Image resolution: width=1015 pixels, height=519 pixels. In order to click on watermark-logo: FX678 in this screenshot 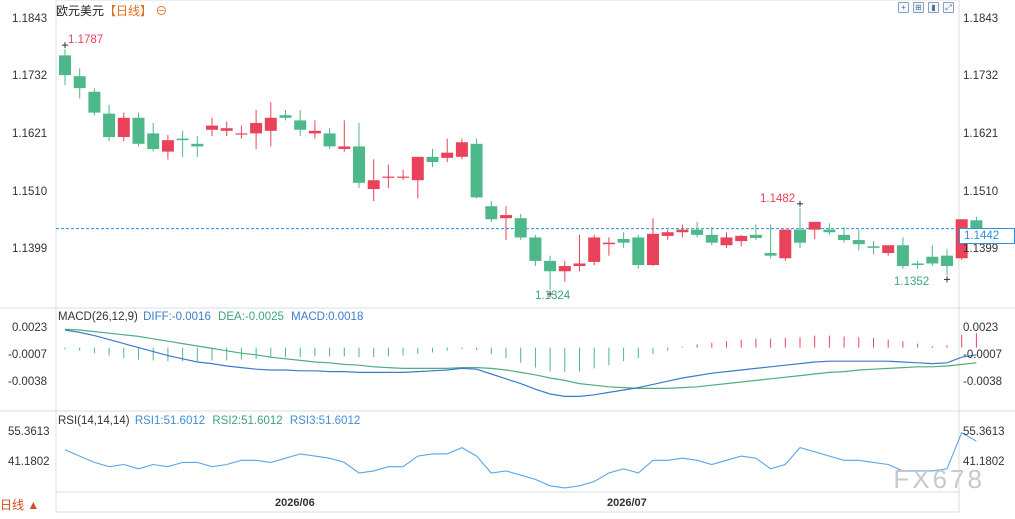, I will do `click(939, 479)`.